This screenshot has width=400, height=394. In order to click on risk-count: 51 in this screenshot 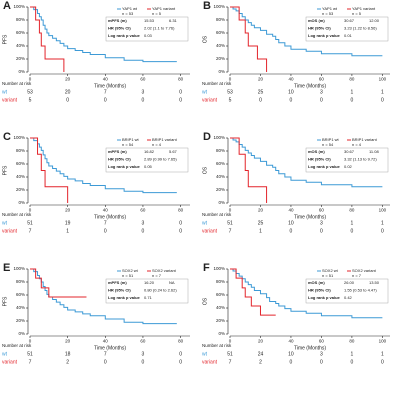, I will do `click(30, 223)`.